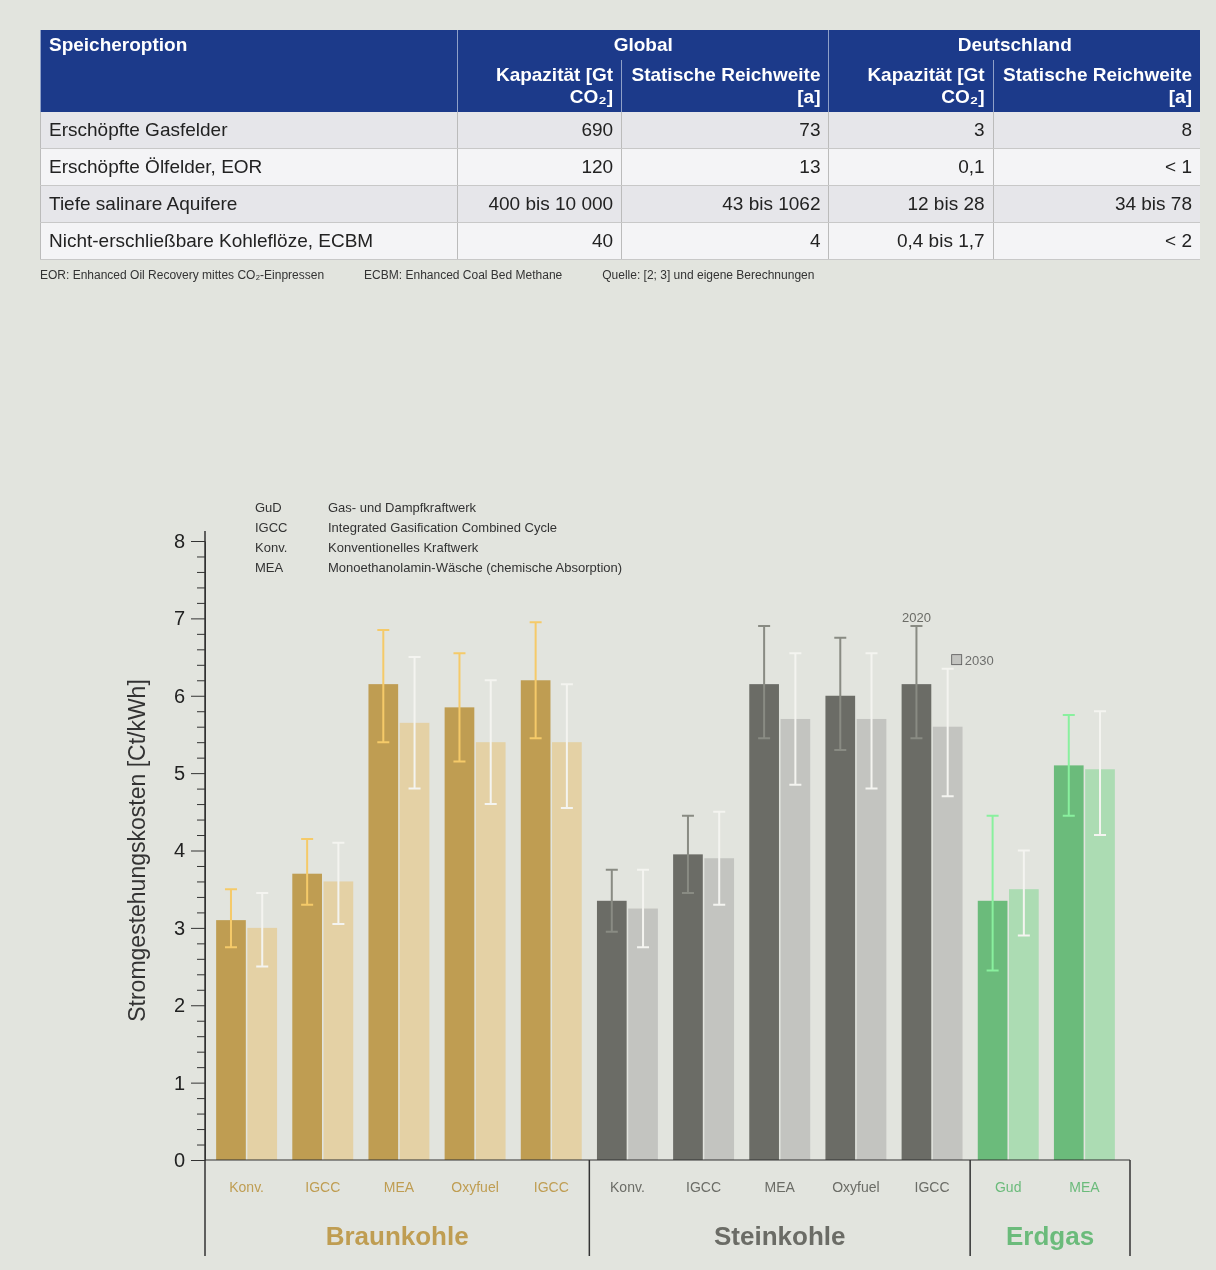 The height and width of the screenshot is (1270, 1216). I want to click on text: Erdgas, so click(1050, 1236).